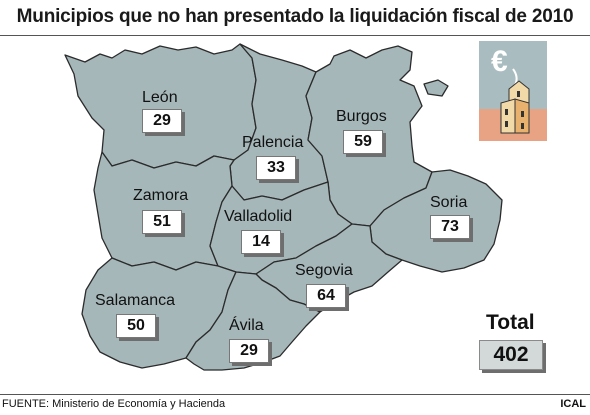  I want to click on euro-castle-icon: €, so click(513, 93).